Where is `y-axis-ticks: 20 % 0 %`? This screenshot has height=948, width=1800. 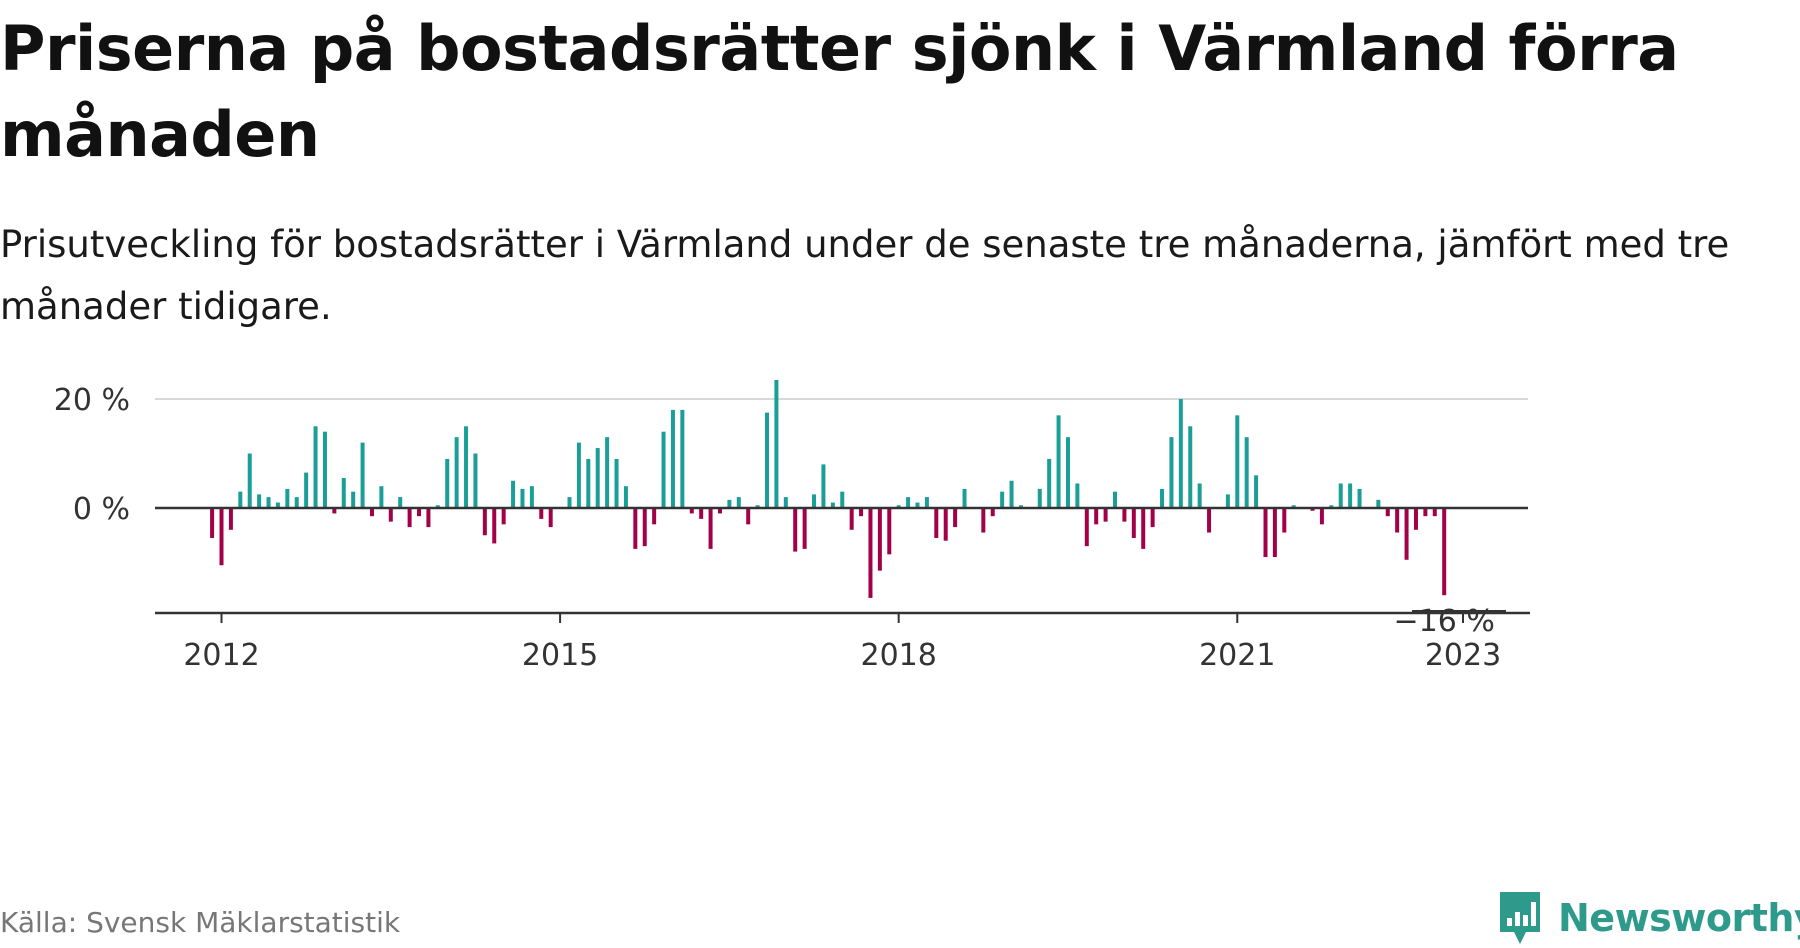
y-axis-ticks: 20 % 0 % is located at coordinates (92, 455).